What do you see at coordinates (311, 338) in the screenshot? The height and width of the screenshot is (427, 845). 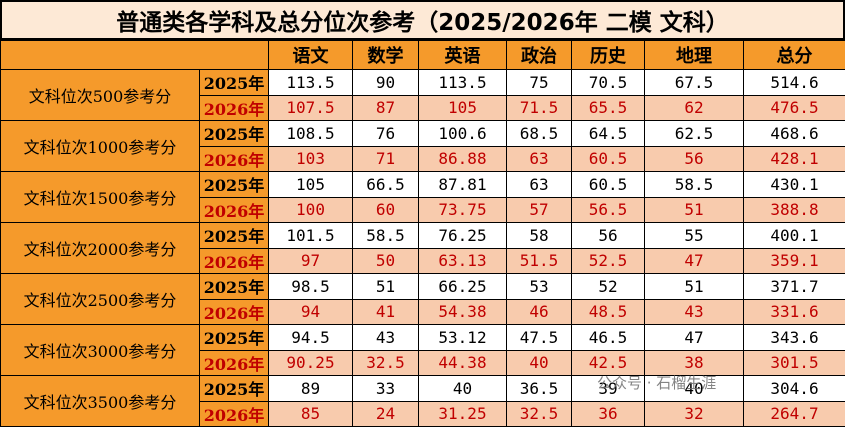 I see `score-cell: 94.5` at bounding box center [311, 338].